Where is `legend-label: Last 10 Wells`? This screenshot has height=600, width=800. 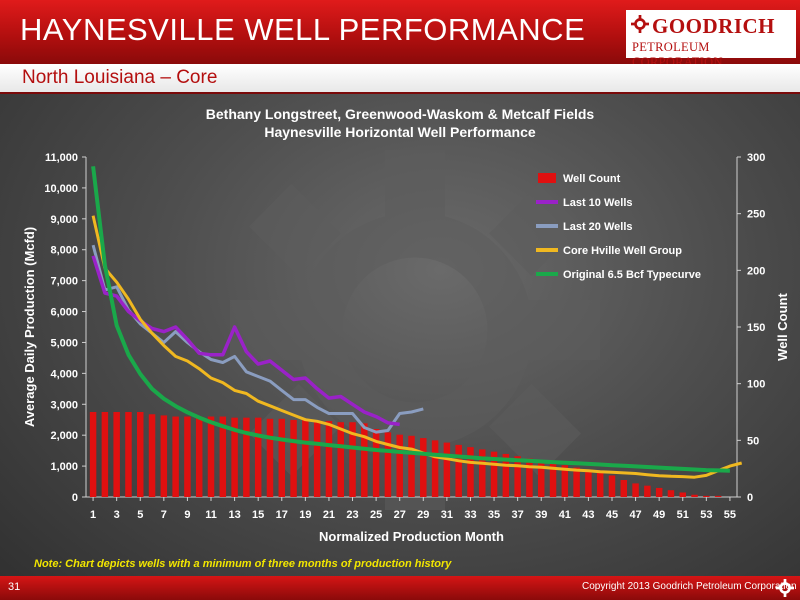 legend-label: Last 10 Wells is located at coordinates (598, 203).